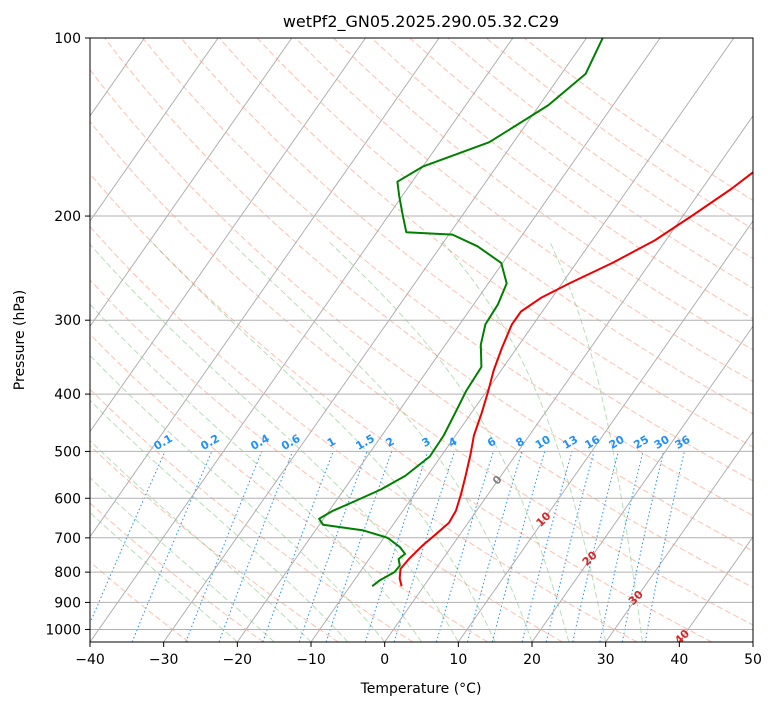  I want to click on mixing-ratio-label: 30, so click(662, 442).